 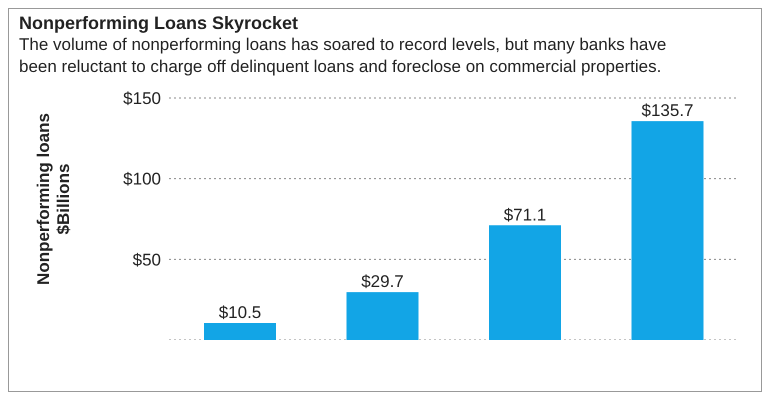 I want to click on data-label: $135.7, so click(x=668, y=110).